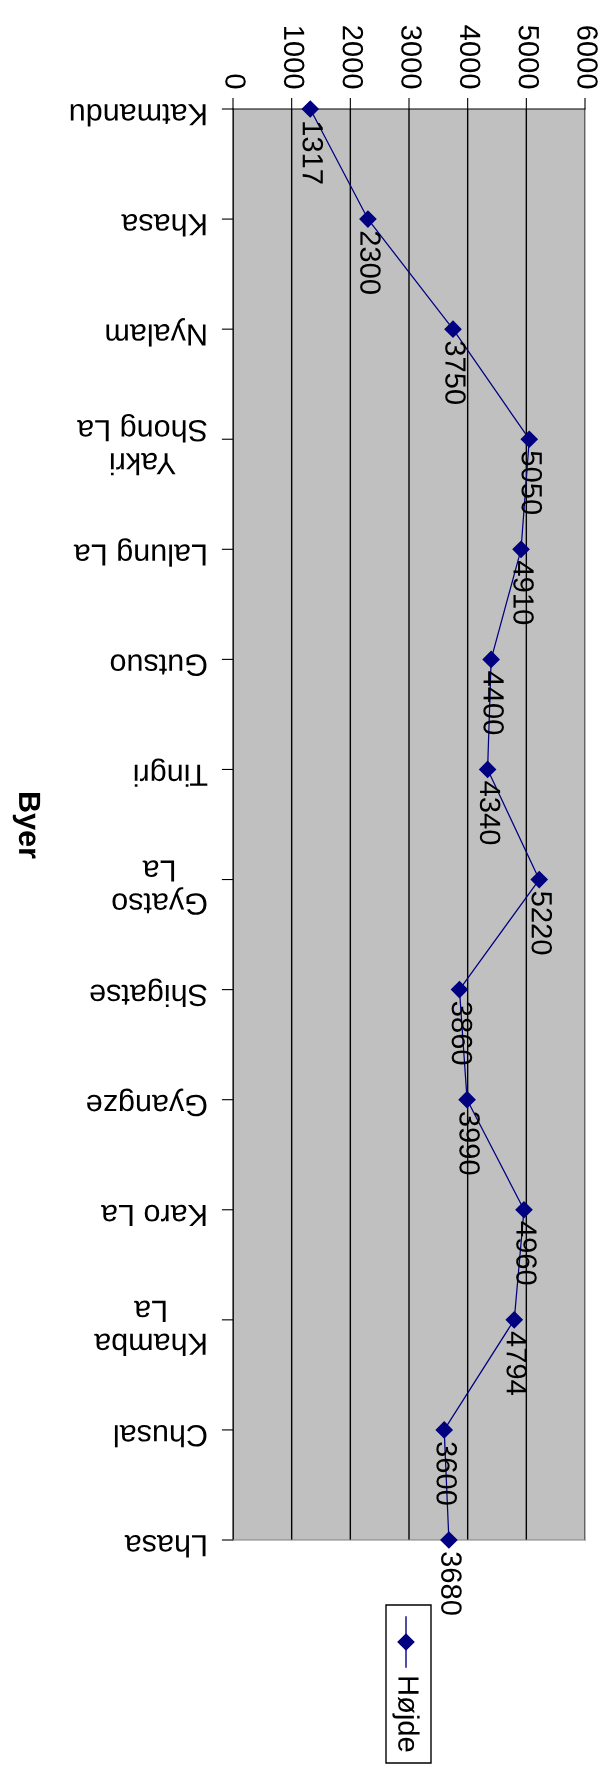  What do you see at coordinates (526, 1253) in the screenshot?
I see `data-label: 4960` at bounding box center [526, 1253].